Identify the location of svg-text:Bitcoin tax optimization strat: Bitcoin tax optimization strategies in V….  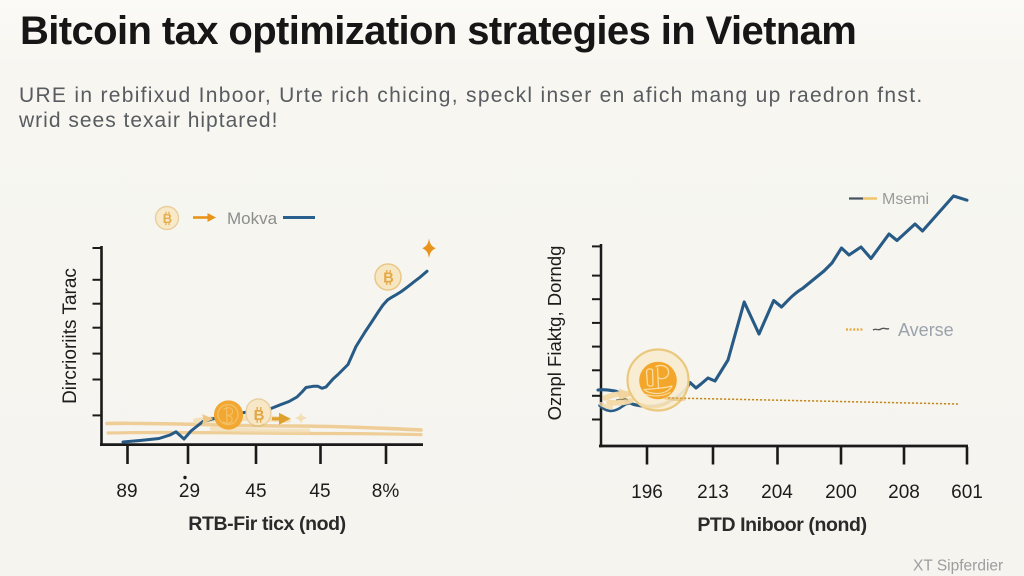
(438, 31).